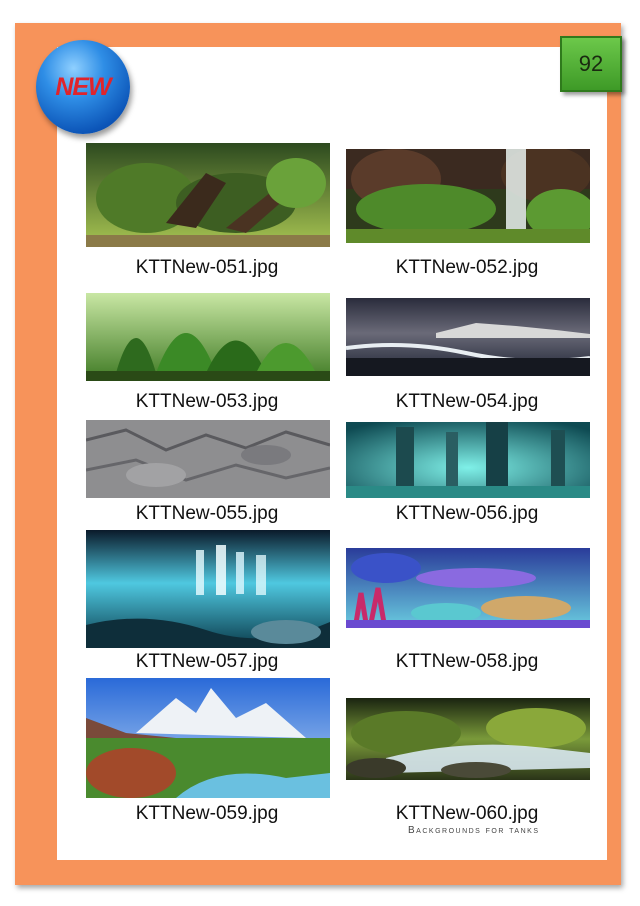 This screenshot has height=906, width=640. I want to click on coral-reef-image, so click(468, 588).